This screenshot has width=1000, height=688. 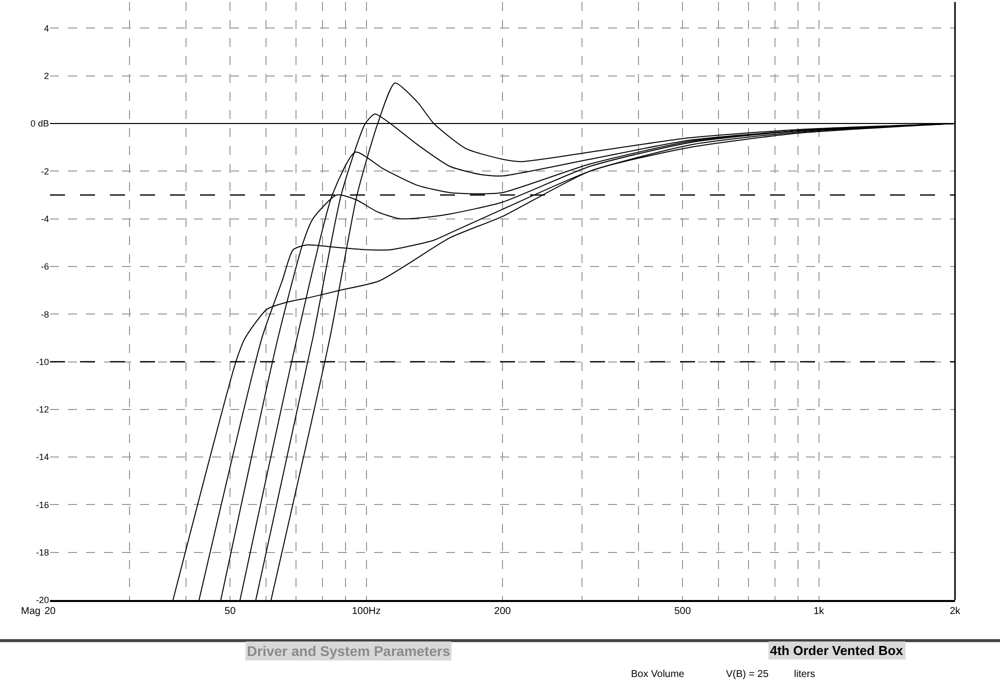 What do you see at coordinates (44, 314) in the screenshot?
I see `y-tick-label: -8` at bounding box center [44, 314].